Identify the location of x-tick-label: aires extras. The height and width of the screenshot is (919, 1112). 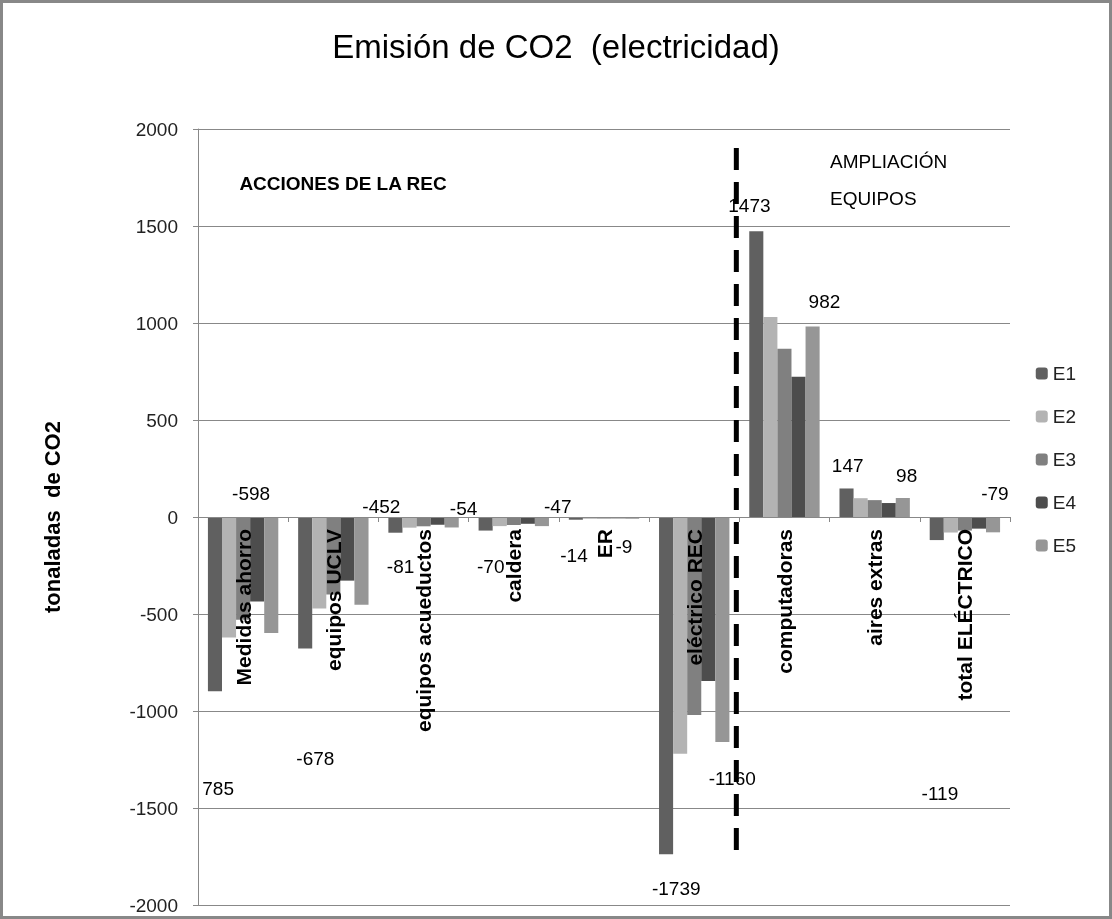
(875, 587).